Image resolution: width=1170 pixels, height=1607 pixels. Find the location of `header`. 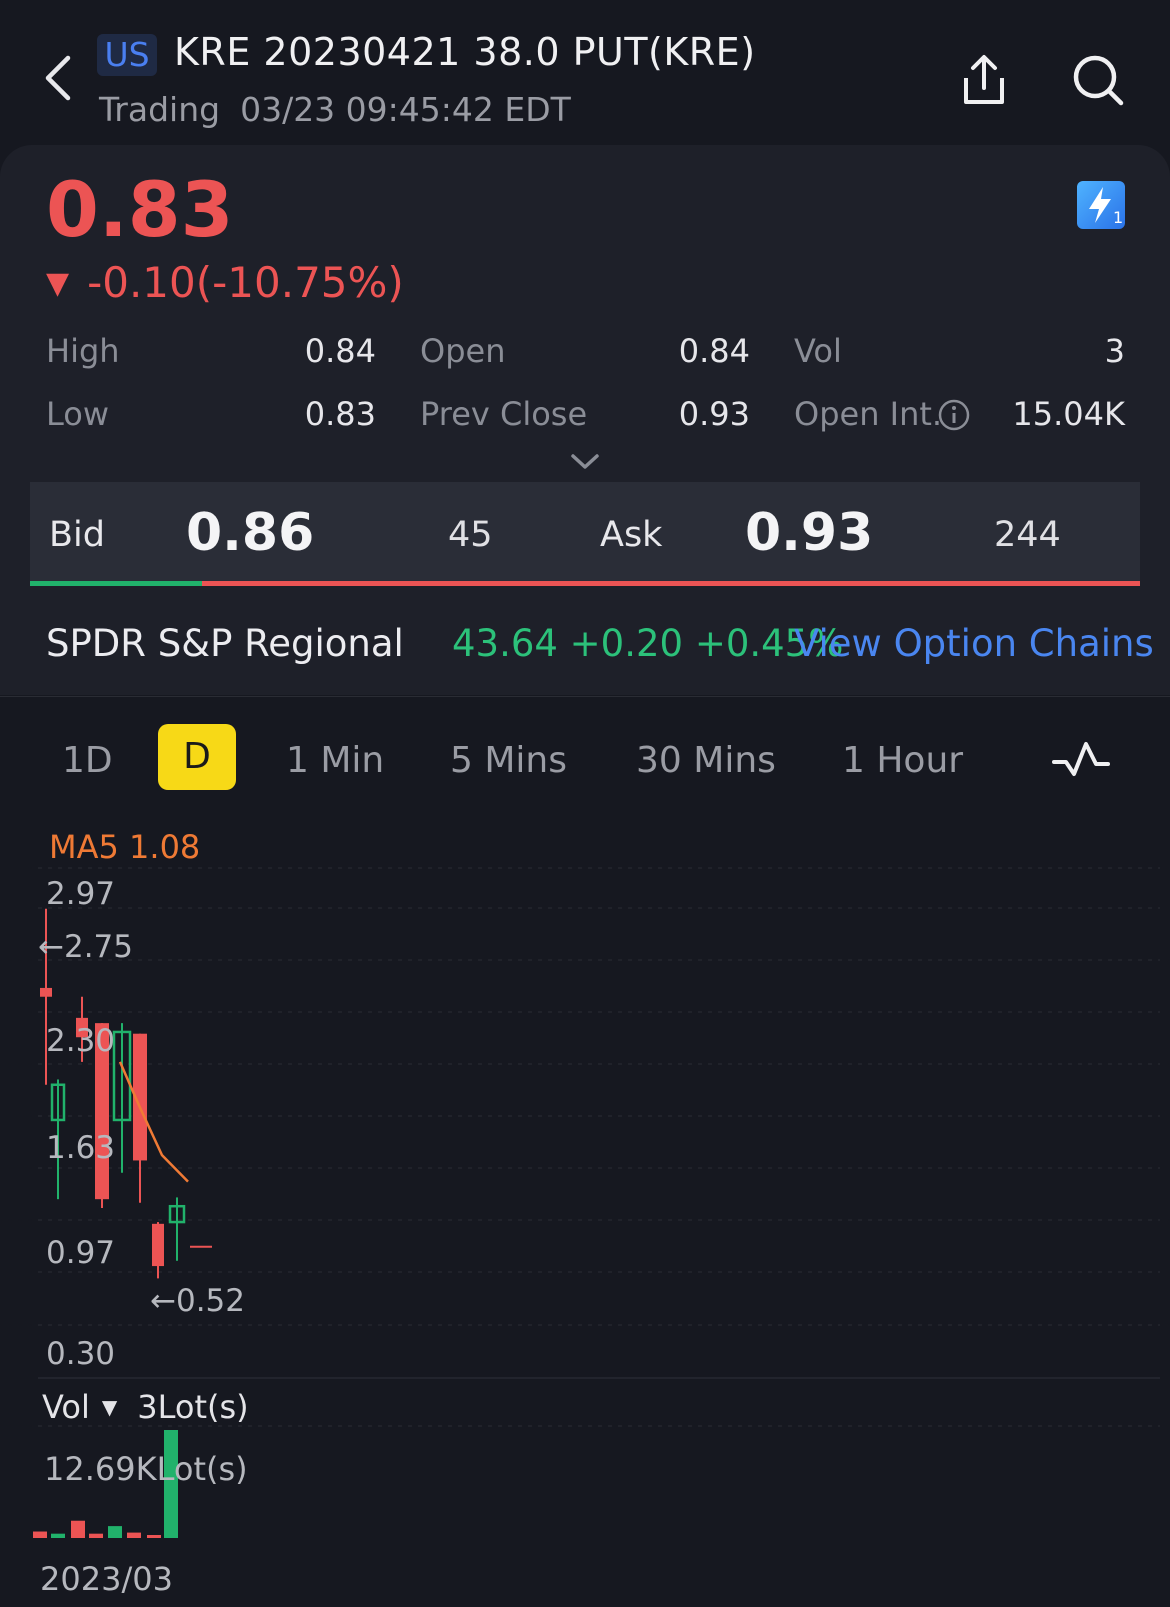

header is located at coordinates (585, 72).